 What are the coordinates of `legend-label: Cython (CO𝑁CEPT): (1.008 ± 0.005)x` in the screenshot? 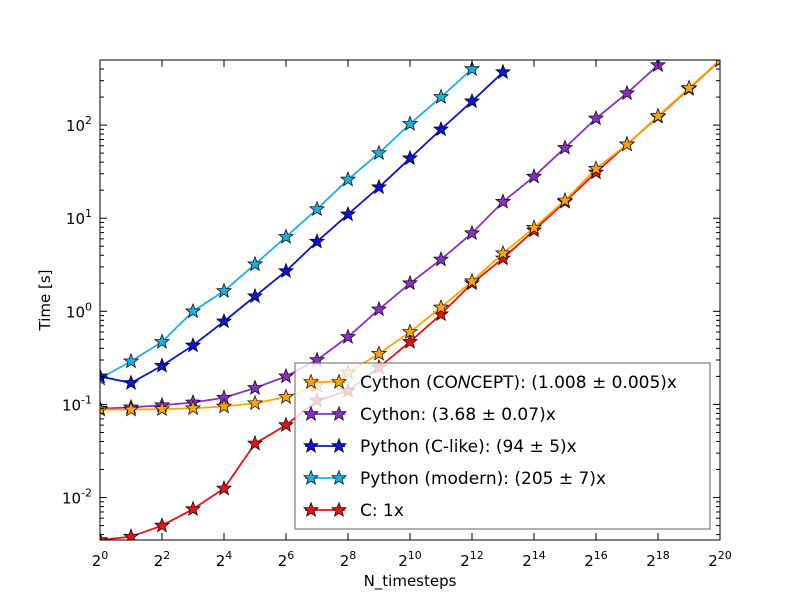 It's located at (518, 383).